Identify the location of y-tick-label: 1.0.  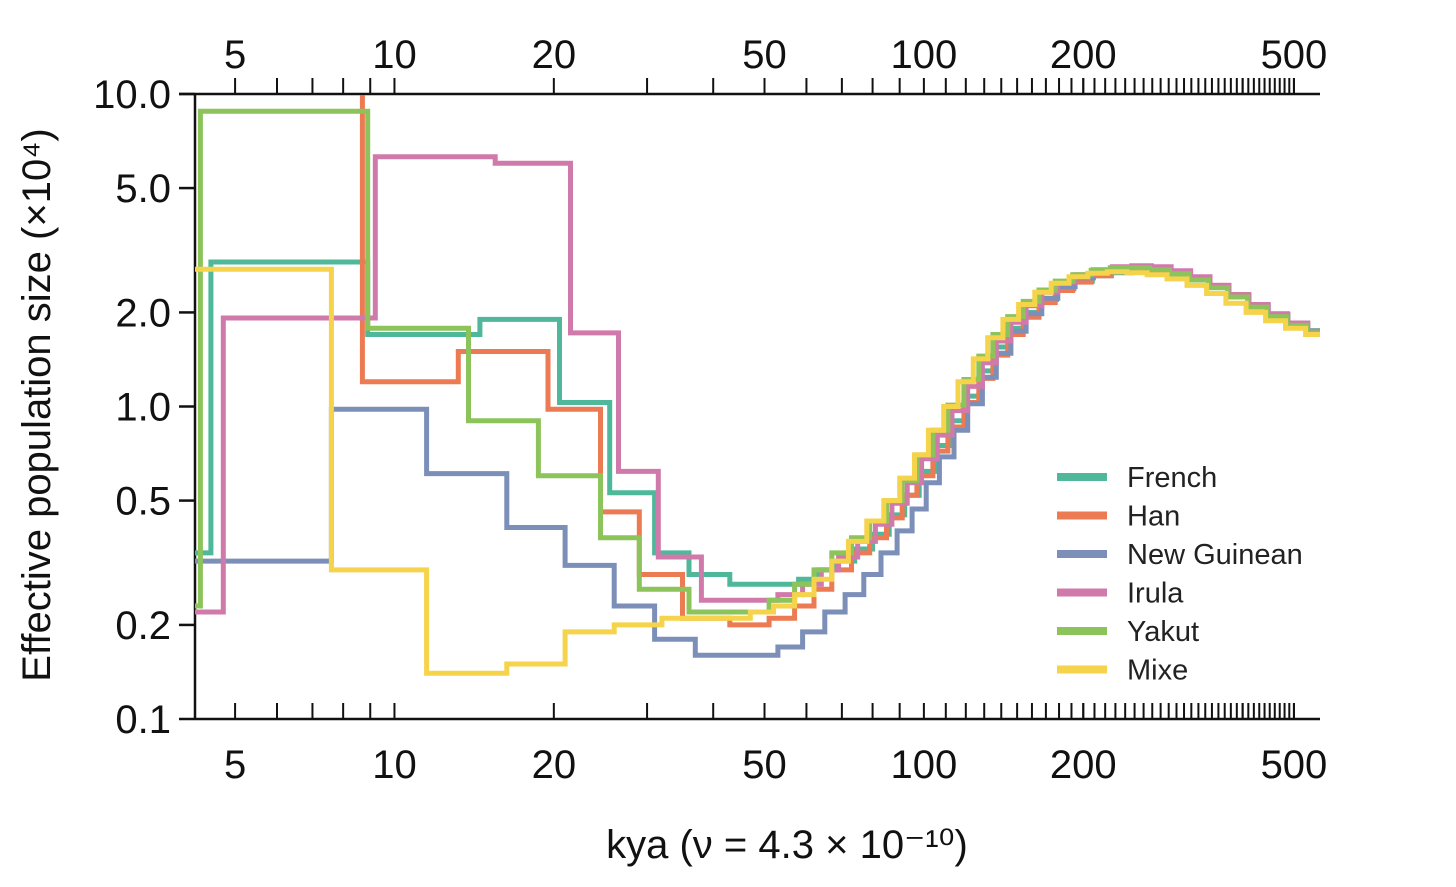
(143, 408).